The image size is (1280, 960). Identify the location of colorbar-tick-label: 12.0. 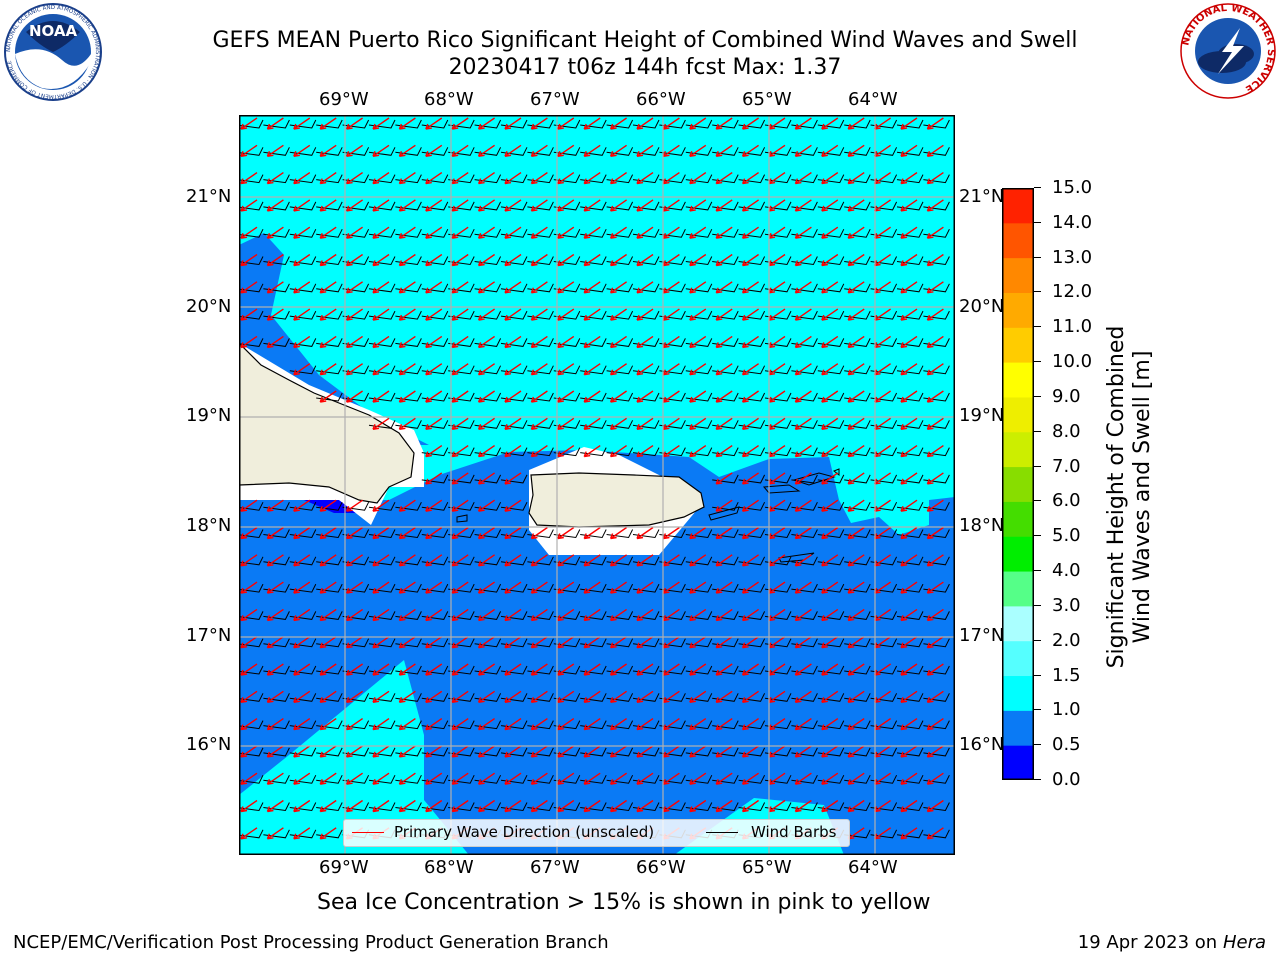
(1072, 292).